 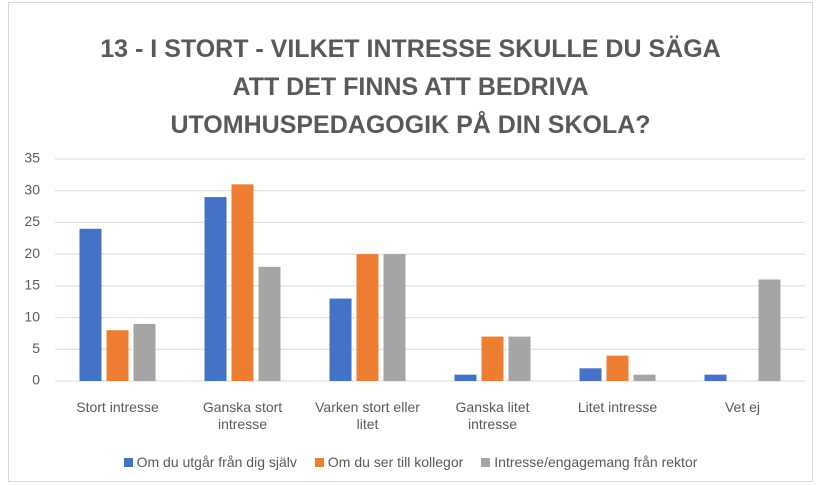 What do you see at coordinates (216, 462) in the screenshot?
I see `legend-label: Om du utgår från dig själv` at bounding box center [216, 462].